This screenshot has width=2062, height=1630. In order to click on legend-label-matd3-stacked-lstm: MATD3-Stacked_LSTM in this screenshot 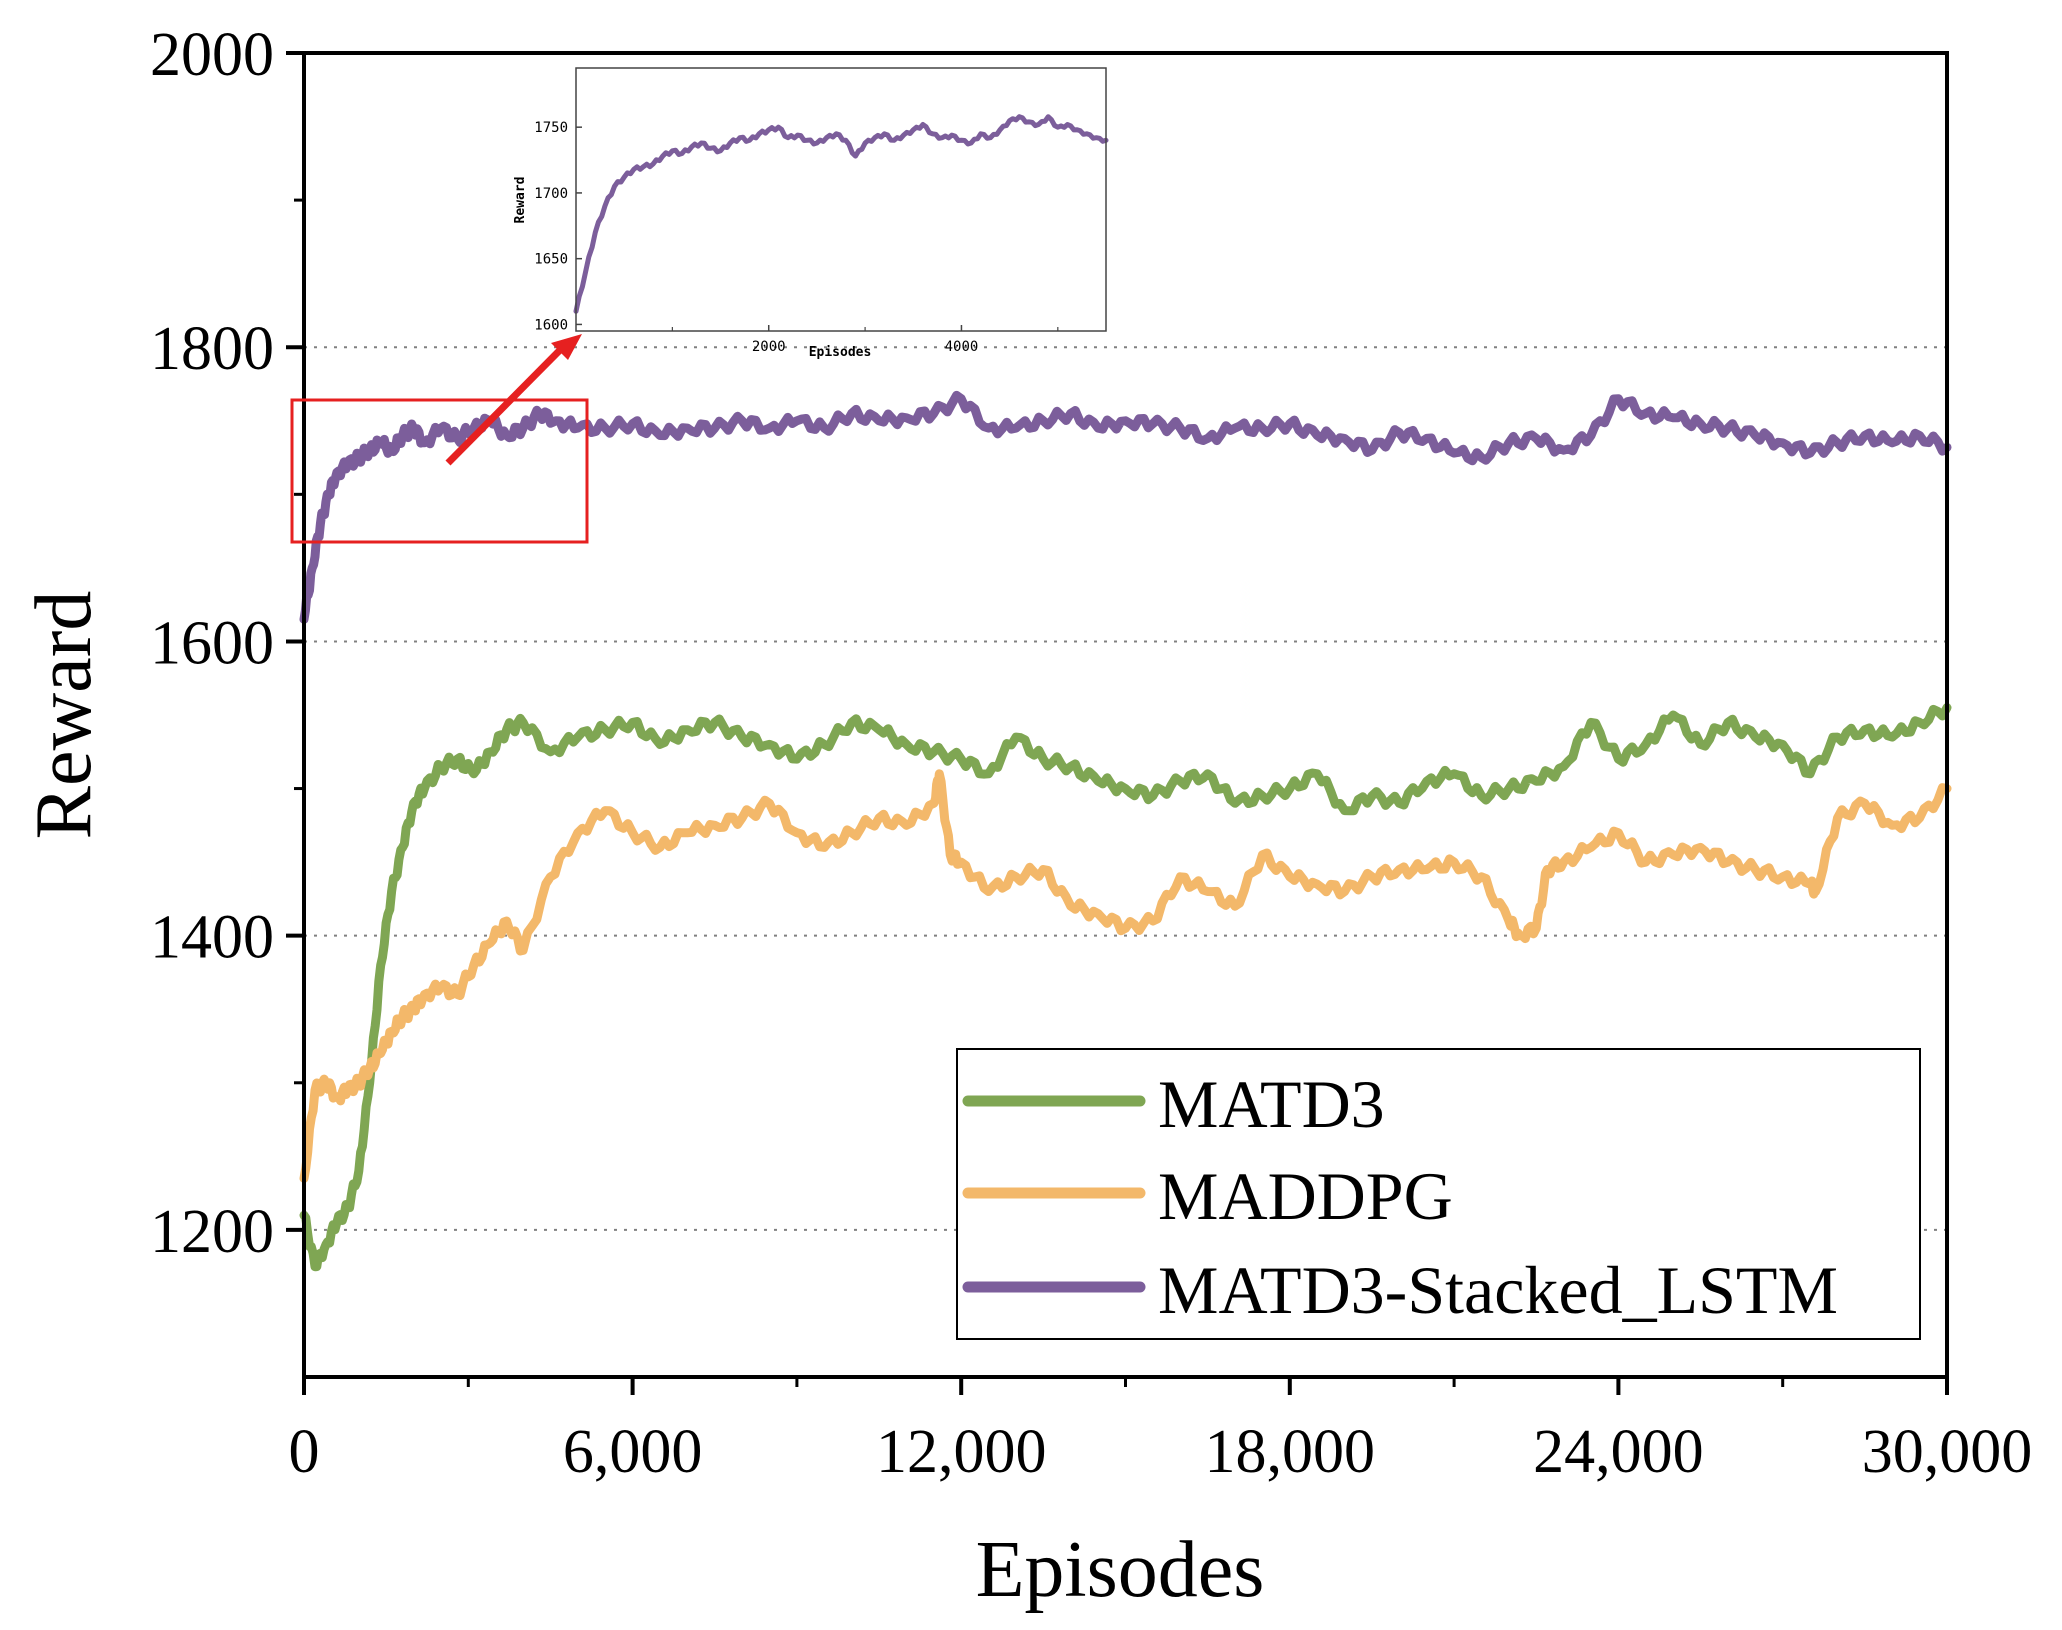, I will do `click(1498, 1290)`.